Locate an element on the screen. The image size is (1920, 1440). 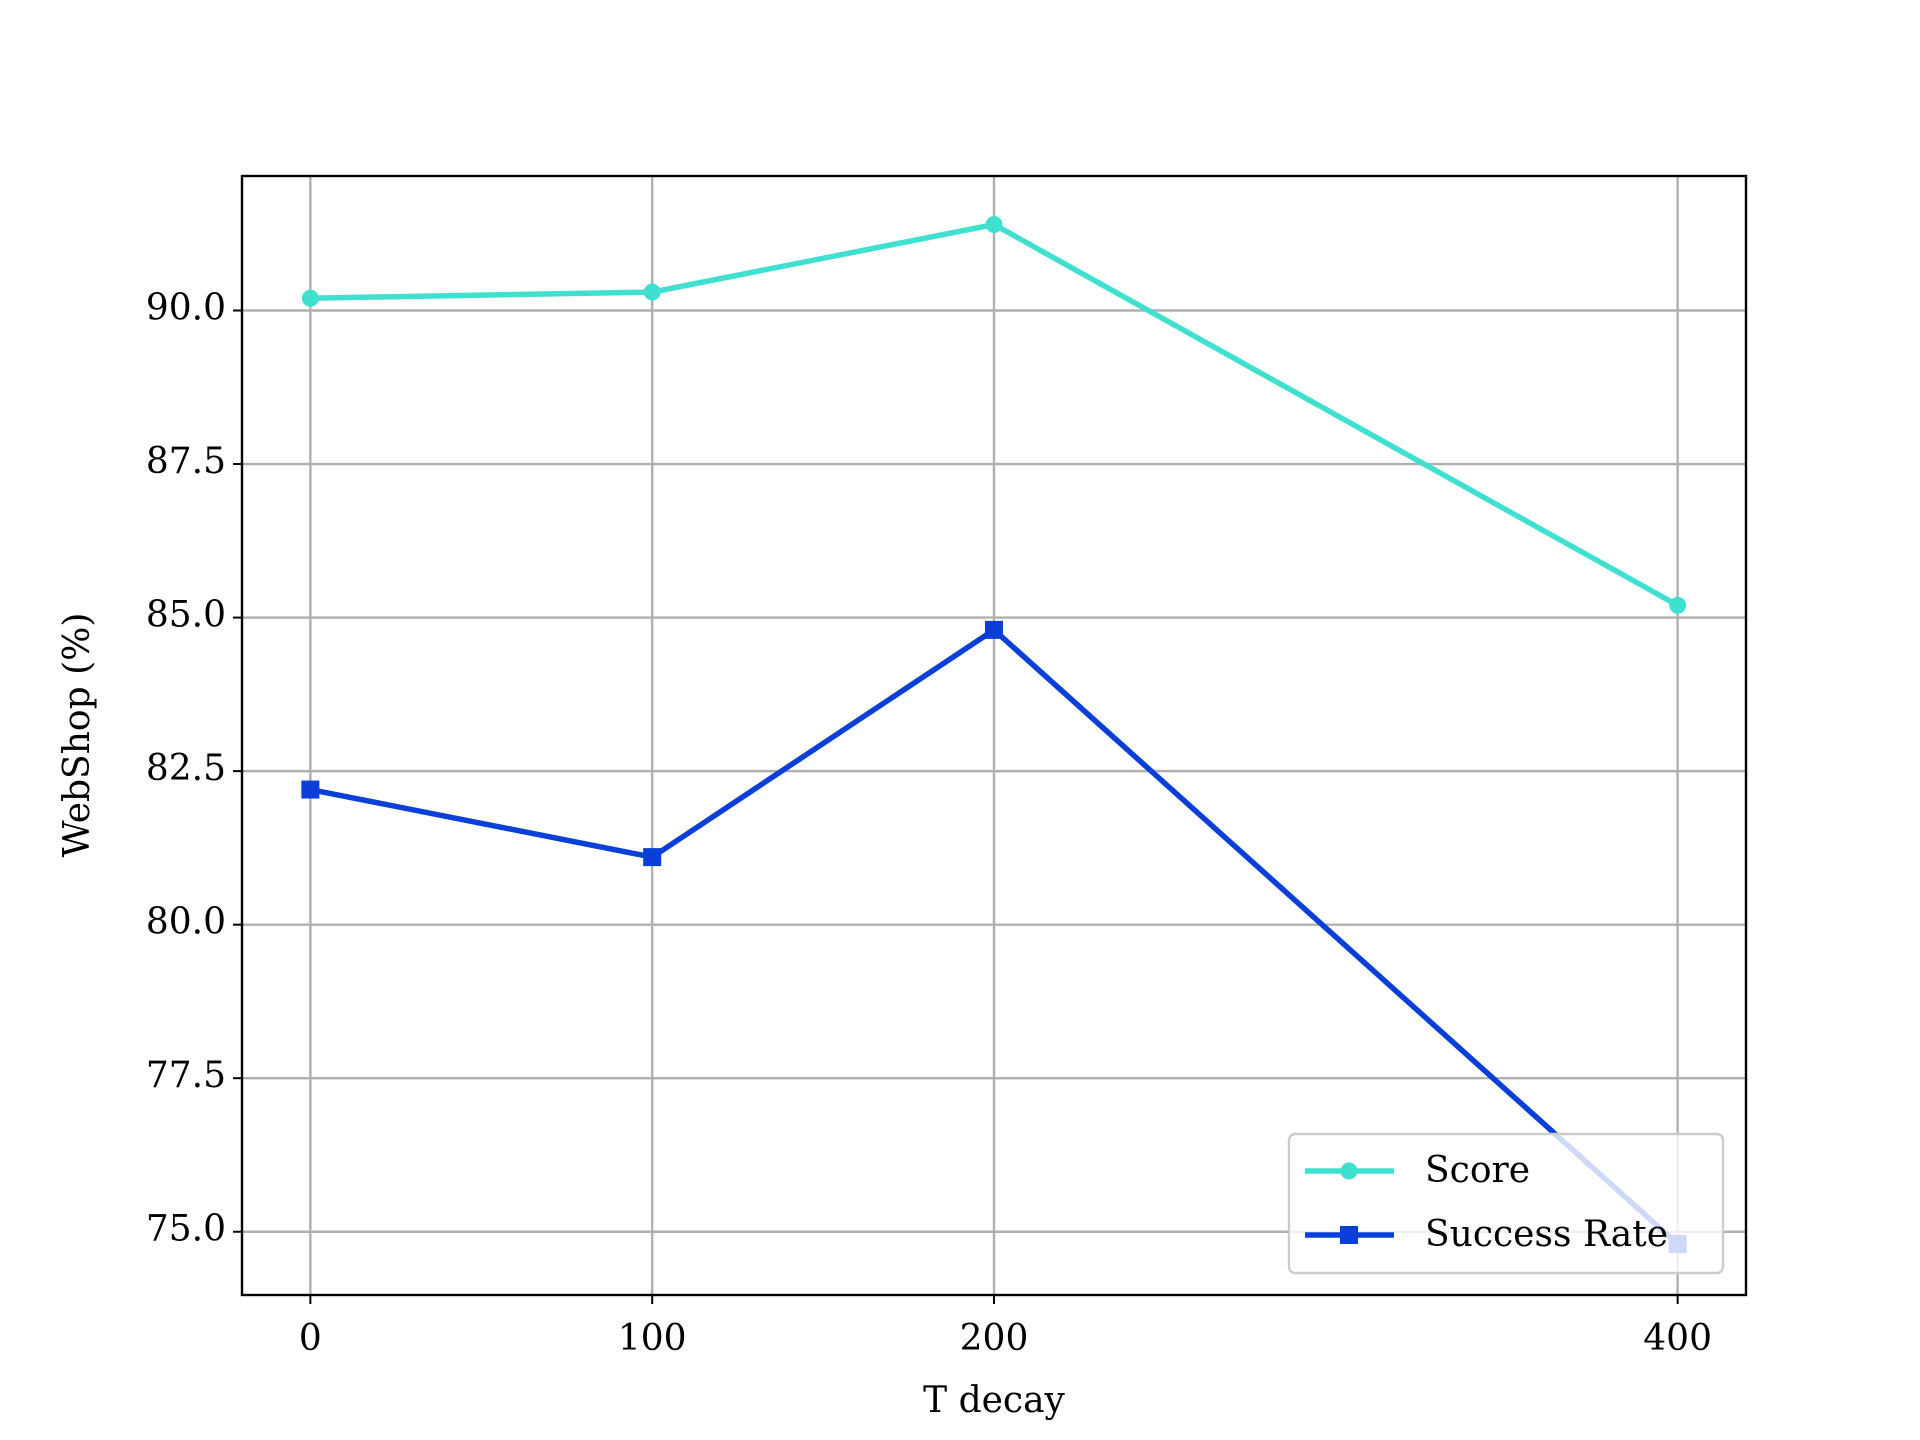
y-tick-label: 75.0 is located at coordinates (186, 1229).